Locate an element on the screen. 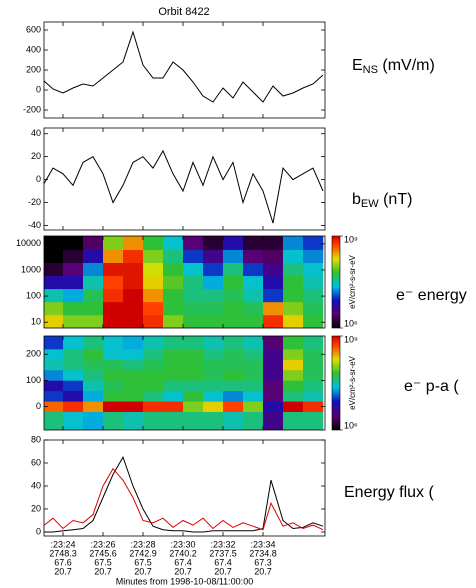 The image size is (476, 588). y-tick-label: -200 is located at coordinates (32, 109).